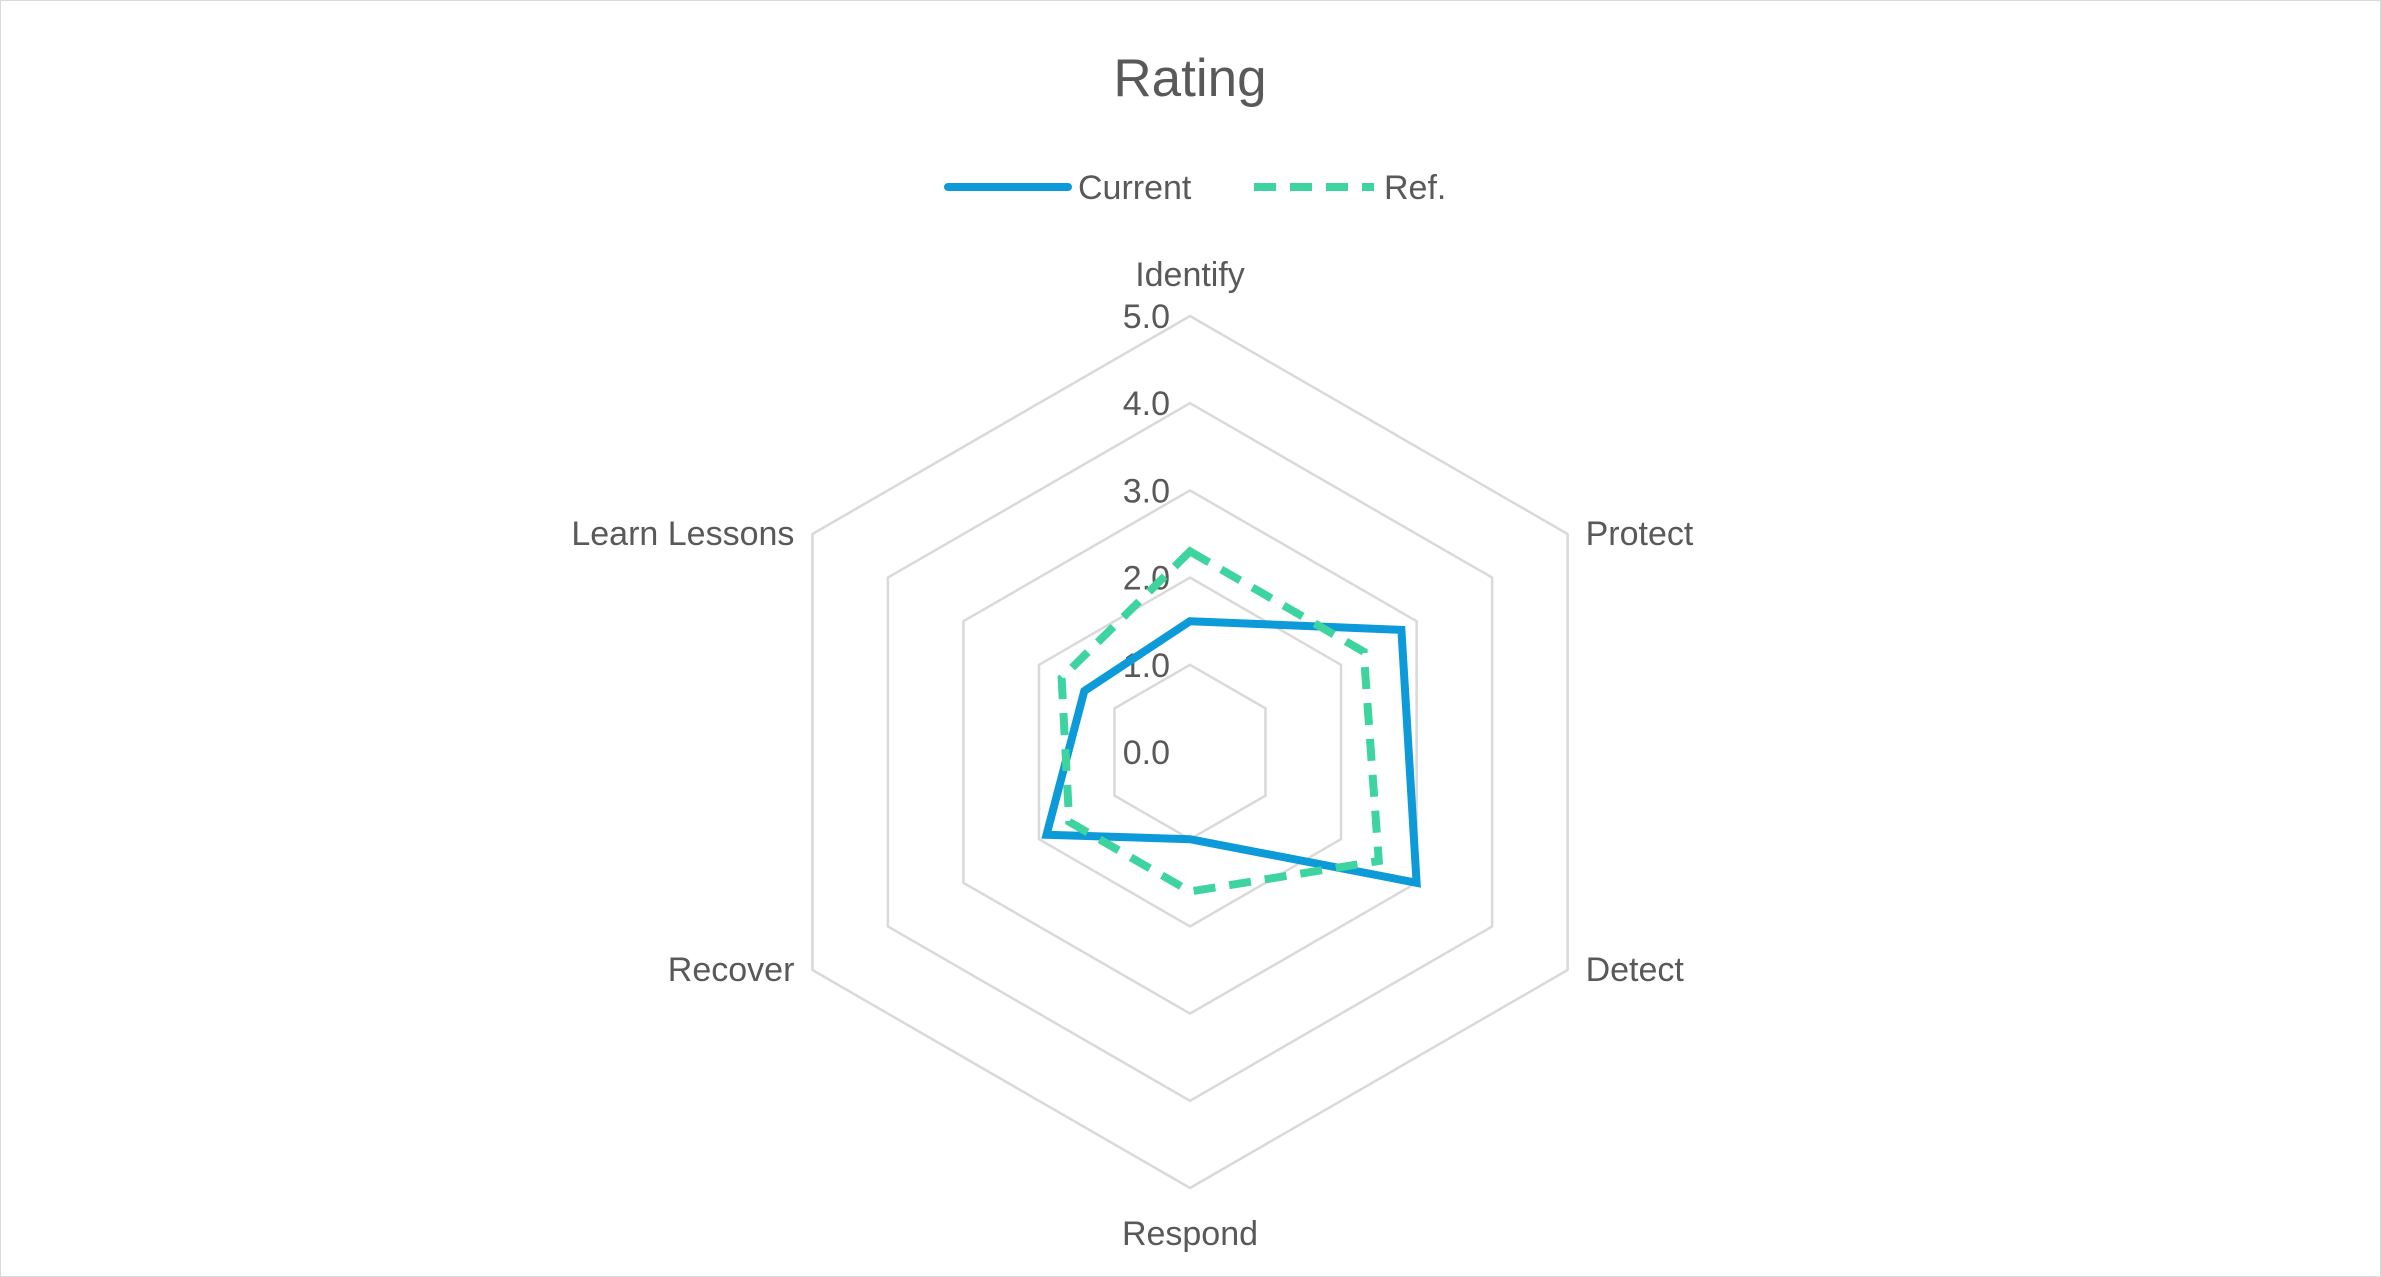 The width and height of the screenshot is (2381, 1277). Describe the element at coordinates (1146, 491) in the screenshot. I see `tick-label-3: 3.0` at that location.